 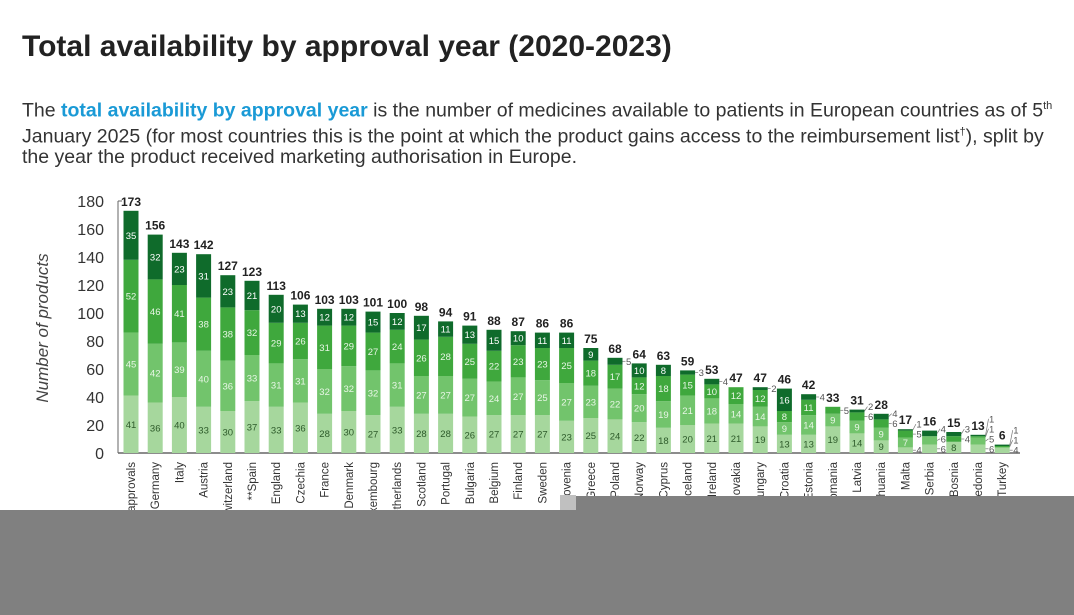 I want to click on intro-highlight: total availability by approval year, so click(x=214, y=110).